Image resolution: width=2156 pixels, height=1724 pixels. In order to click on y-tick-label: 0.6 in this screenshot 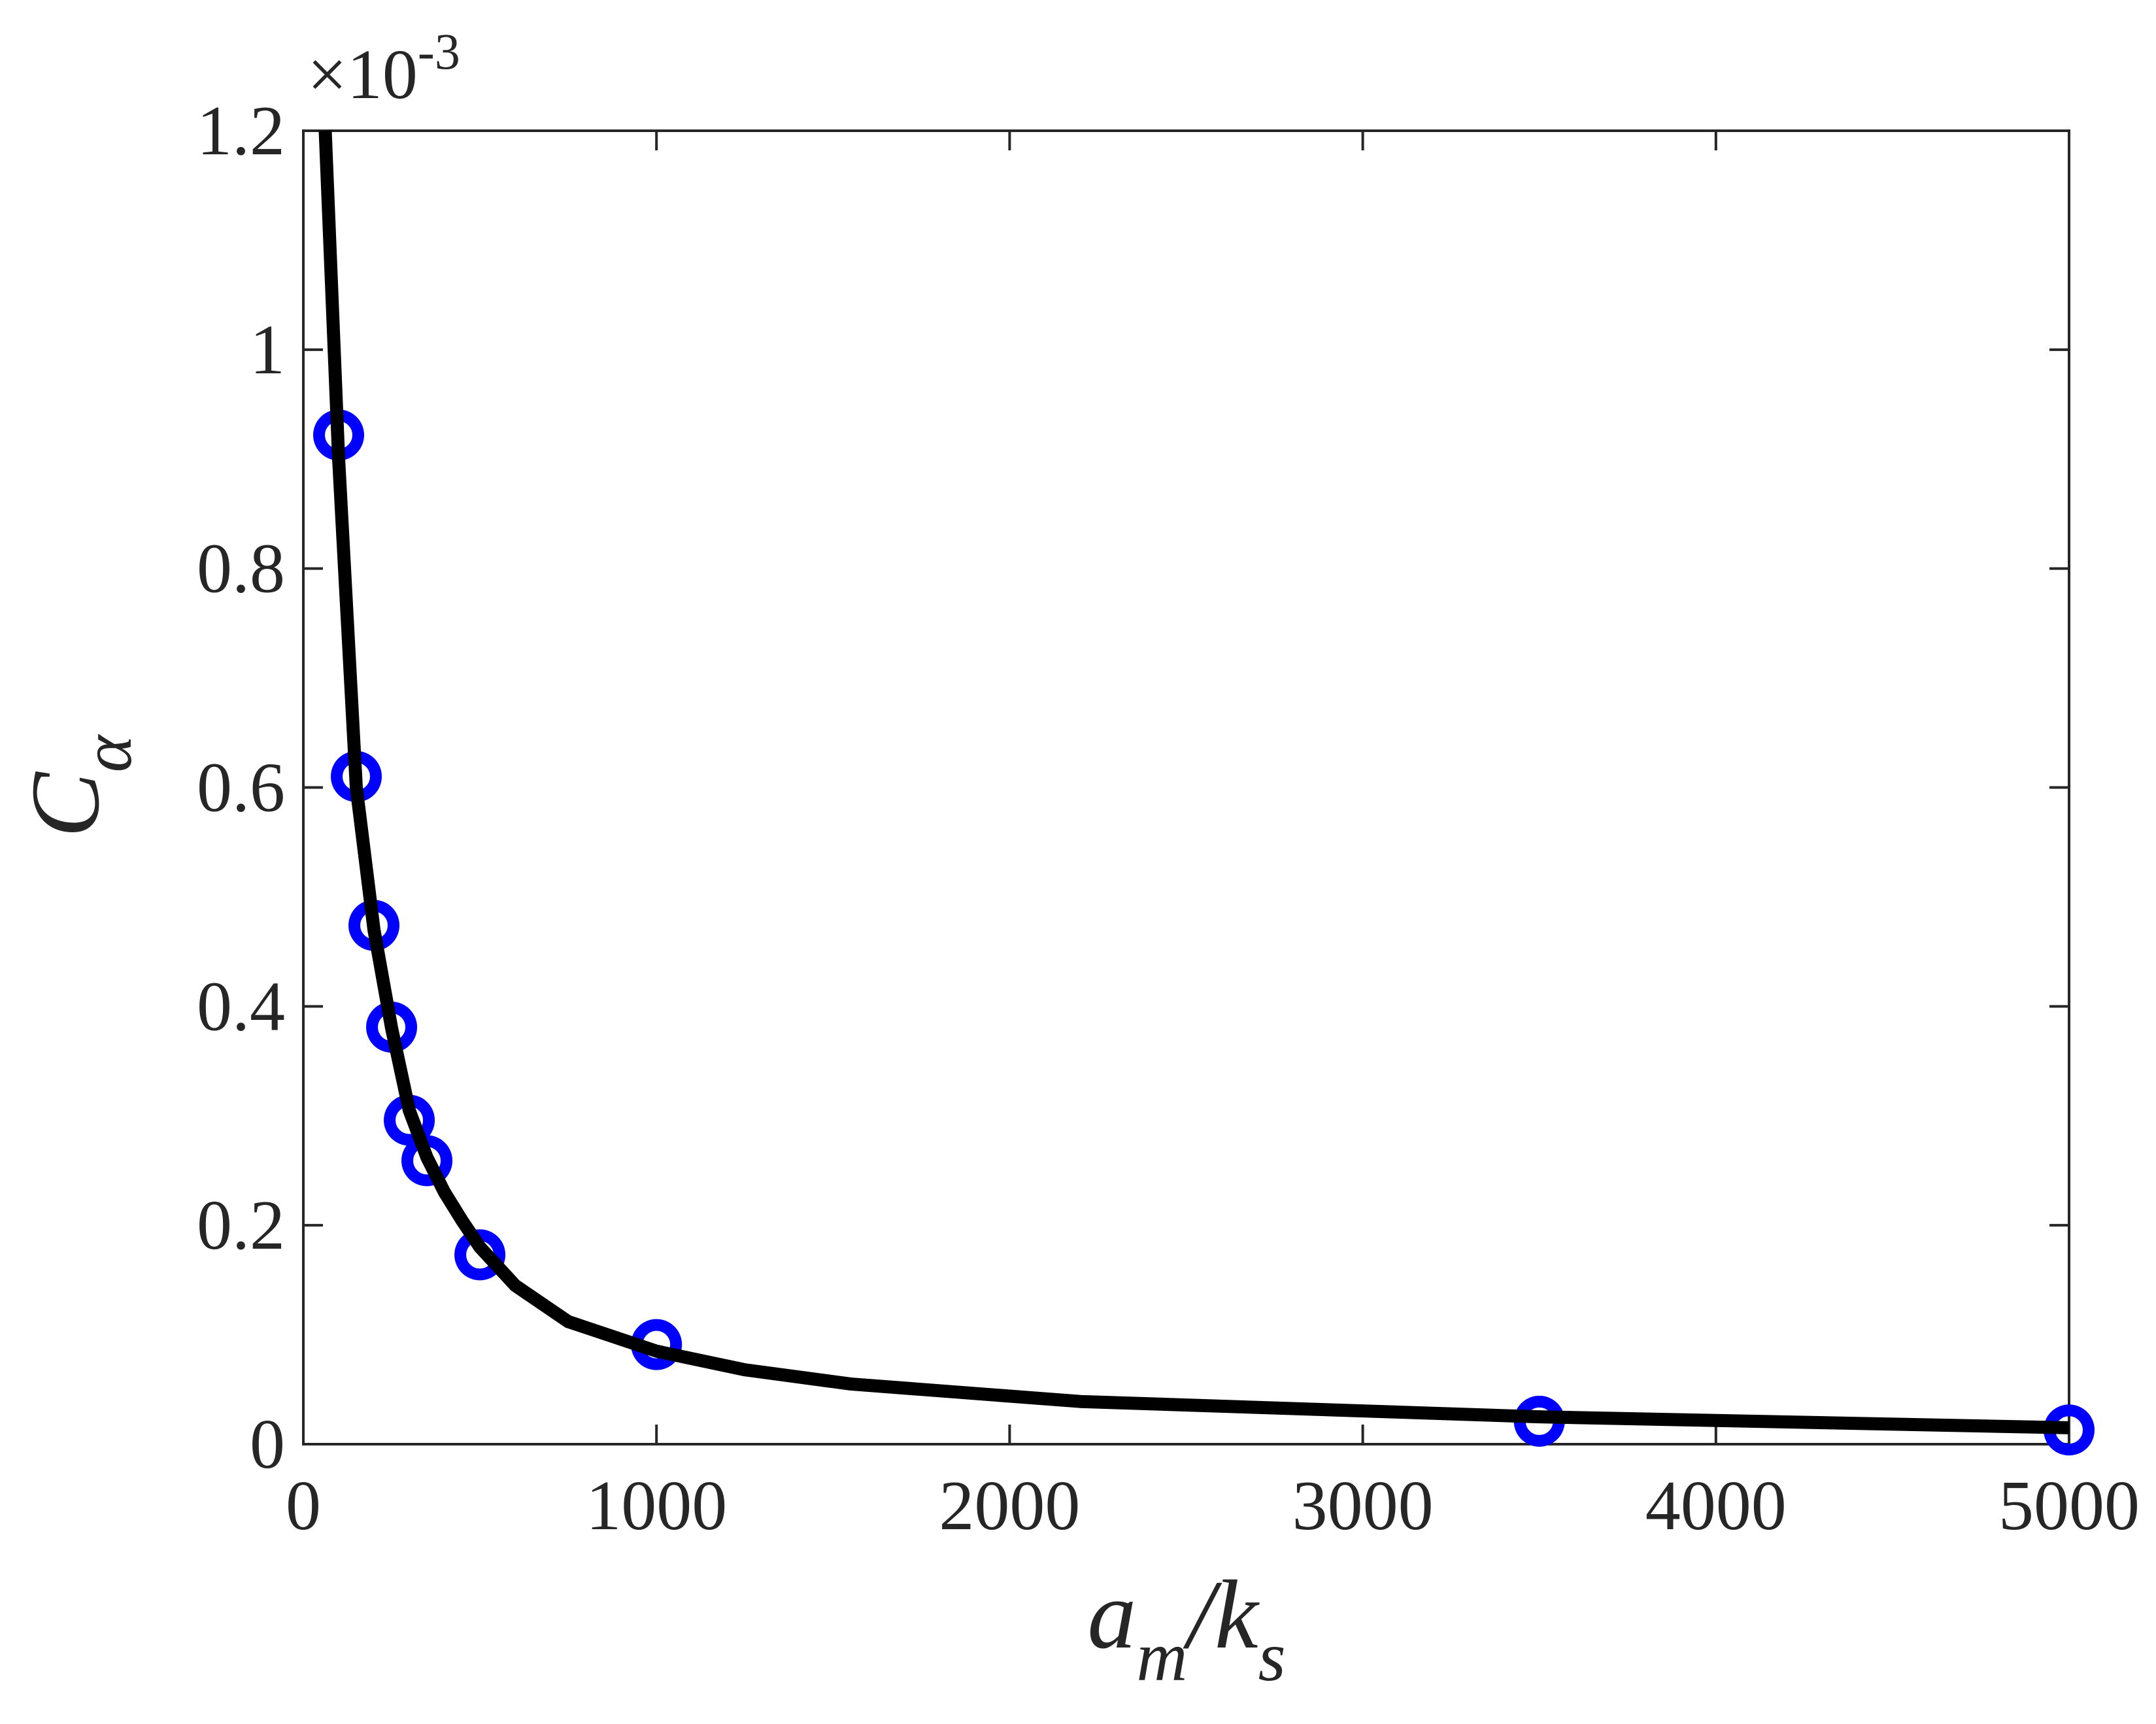, I will do `click(241, 788)`.